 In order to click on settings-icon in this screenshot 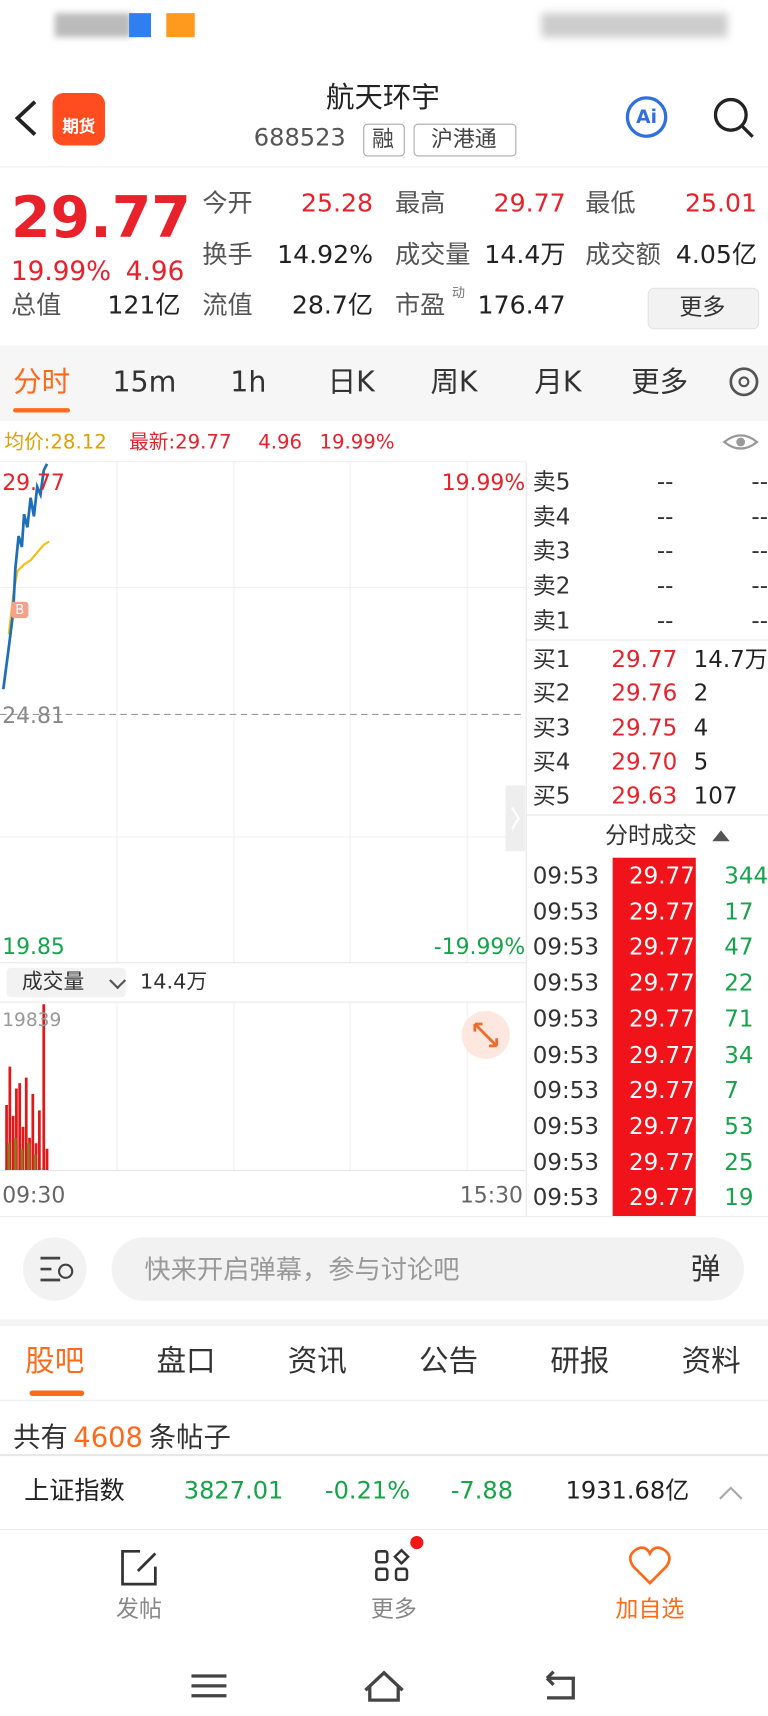, I will do `click(744, 382)`.